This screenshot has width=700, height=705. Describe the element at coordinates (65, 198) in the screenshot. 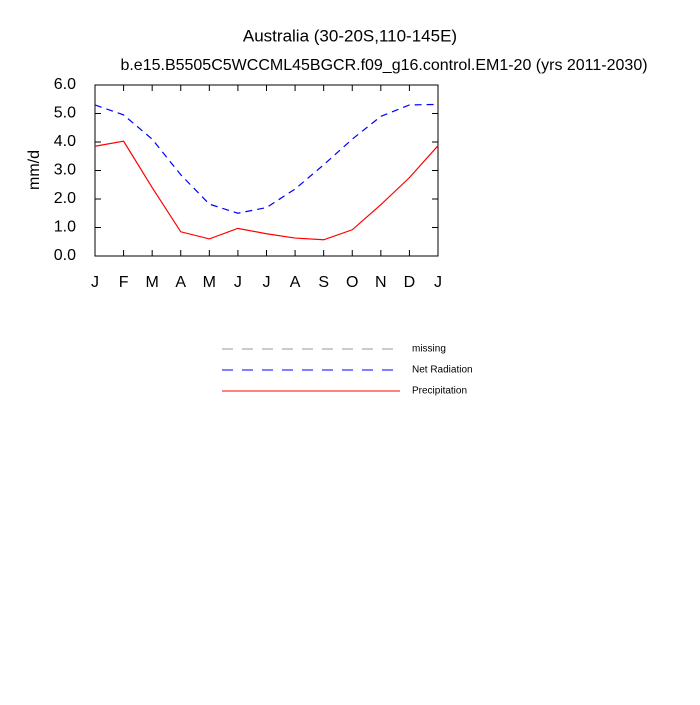

I see `y-tick-label: 2.0` at that location.